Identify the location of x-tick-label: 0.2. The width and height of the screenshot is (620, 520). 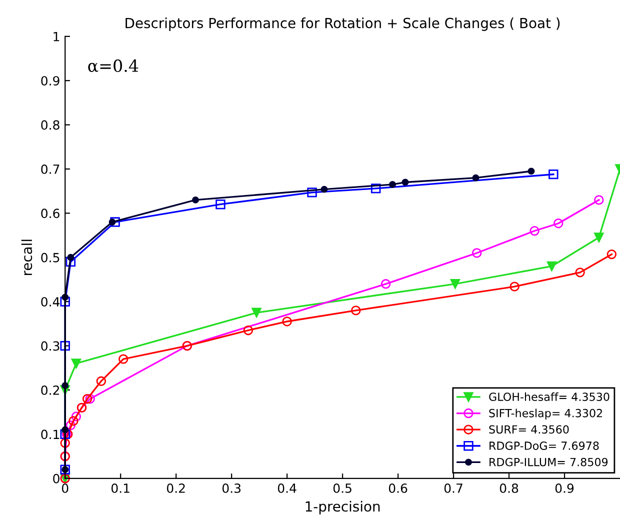
(175, 488).